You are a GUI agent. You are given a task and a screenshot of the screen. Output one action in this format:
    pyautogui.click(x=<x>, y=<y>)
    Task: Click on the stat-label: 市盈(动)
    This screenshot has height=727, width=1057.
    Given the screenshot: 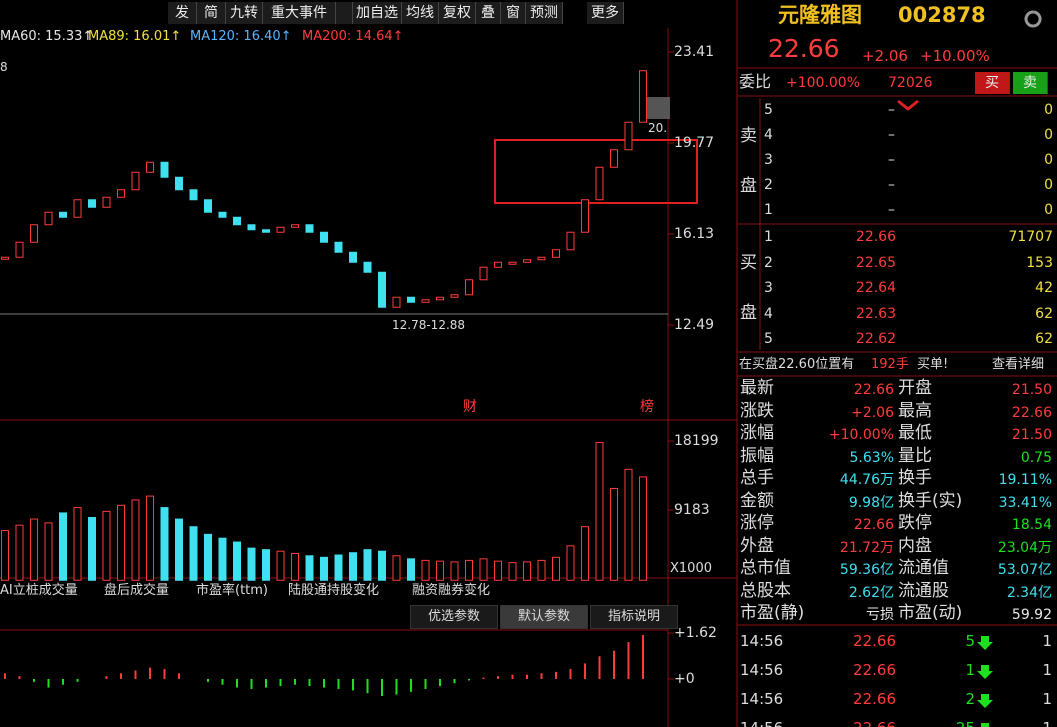 What is the action you would take?
    pyautogui.click(x=930, y=613)
    